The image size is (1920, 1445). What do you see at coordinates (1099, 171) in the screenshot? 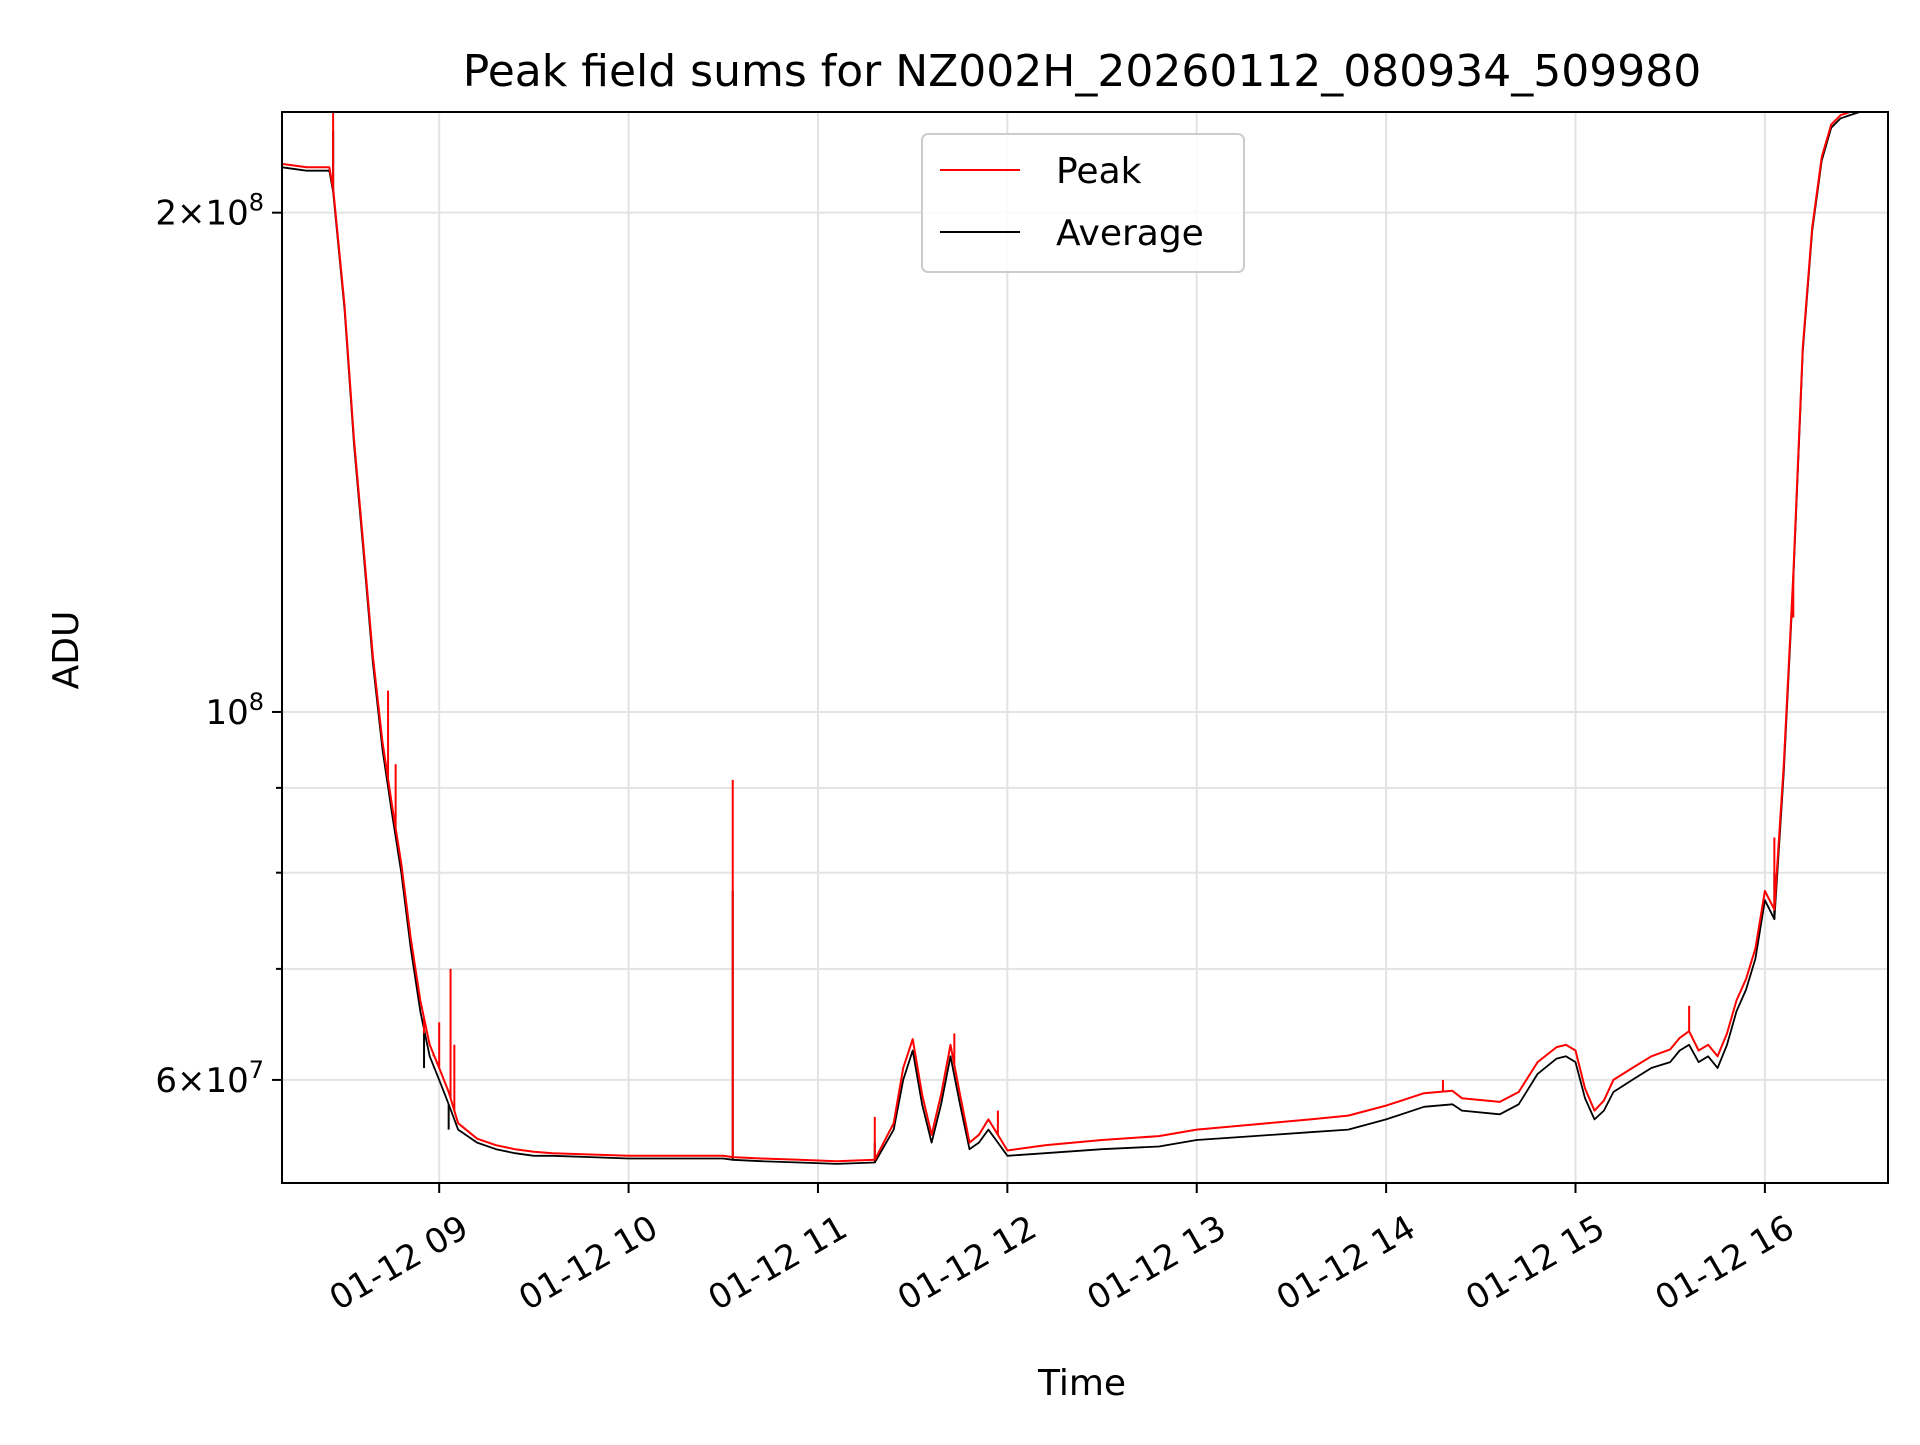
I see `legend-label-peak: Peak` at bounding box center [1099, 171].